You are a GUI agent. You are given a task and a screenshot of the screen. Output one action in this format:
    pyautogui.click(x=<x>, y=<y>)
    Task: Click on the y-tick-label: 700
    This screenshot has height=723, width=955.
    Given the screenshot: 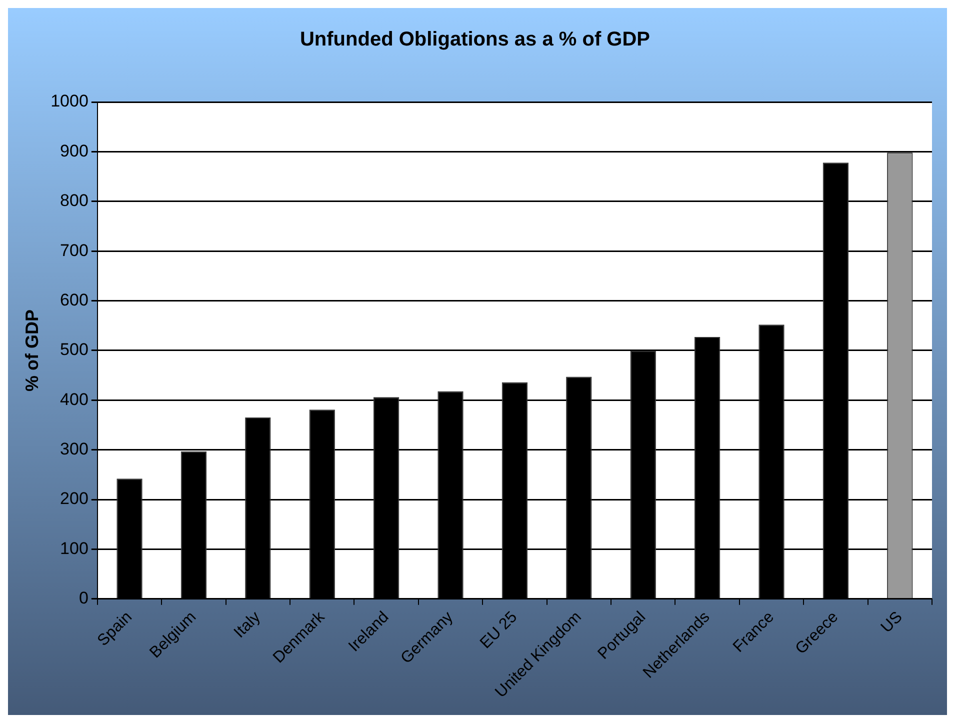 What is the action you would take?
    pyautogui.click(x=74, y=250)
    